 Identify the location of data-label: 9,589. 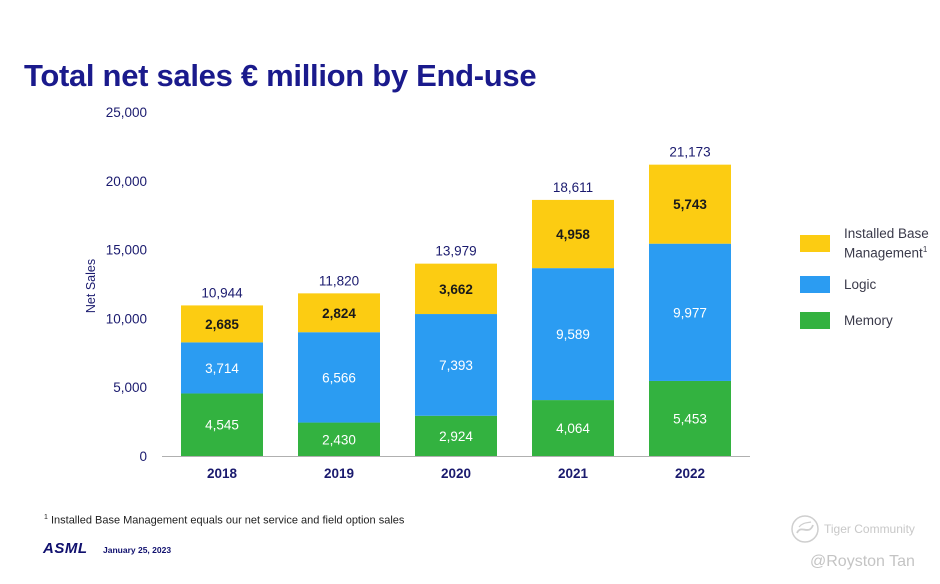
(573, 334).